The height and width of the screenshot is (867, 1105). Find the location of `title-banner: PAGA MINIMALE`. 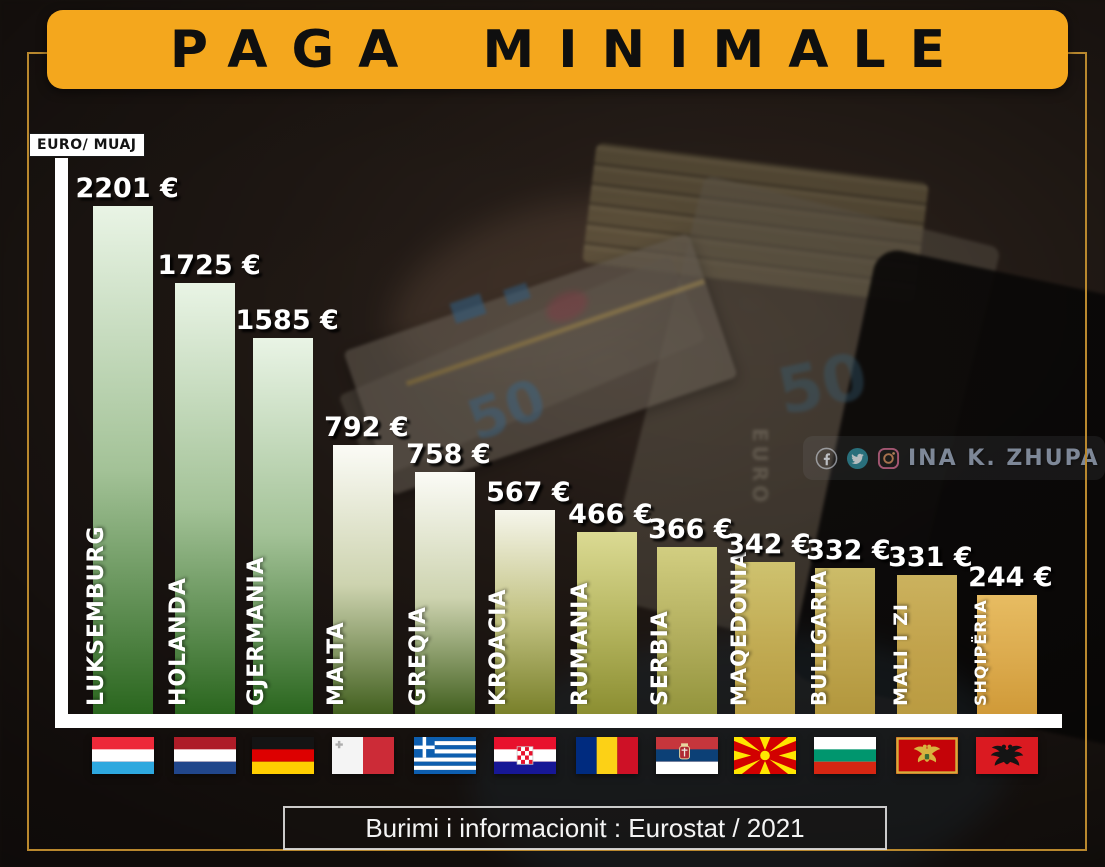

title-banner: PAGA MINIMALE is located at coordinates (557, 49).